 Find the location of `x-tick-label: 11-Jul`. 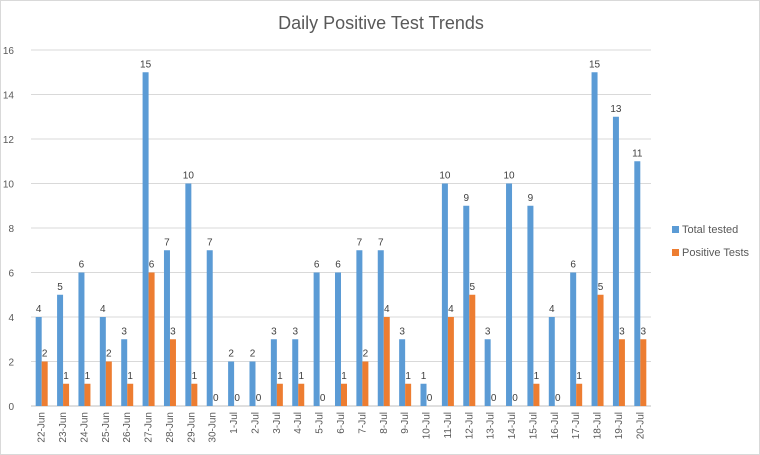

x-tick-label: 11-Jul is located at coordinates (448, 425).